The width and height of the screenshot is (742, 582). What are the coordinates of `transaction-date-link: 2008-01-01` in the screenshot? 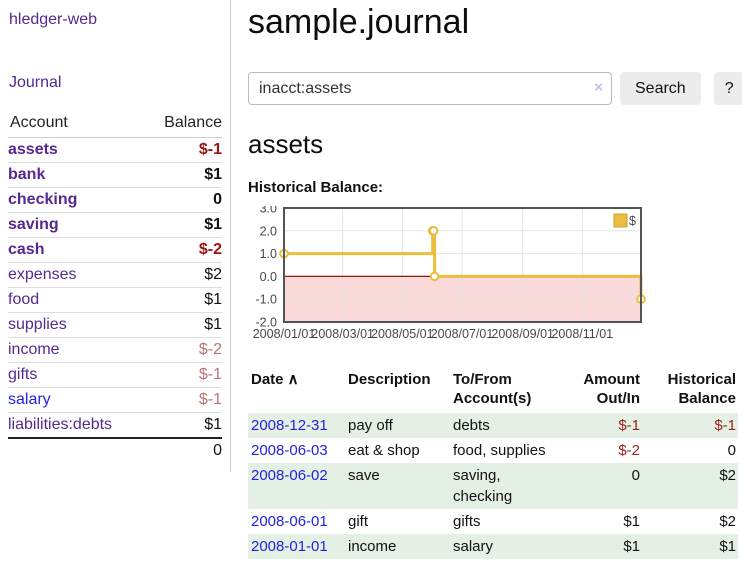 It's located at (289, 546).